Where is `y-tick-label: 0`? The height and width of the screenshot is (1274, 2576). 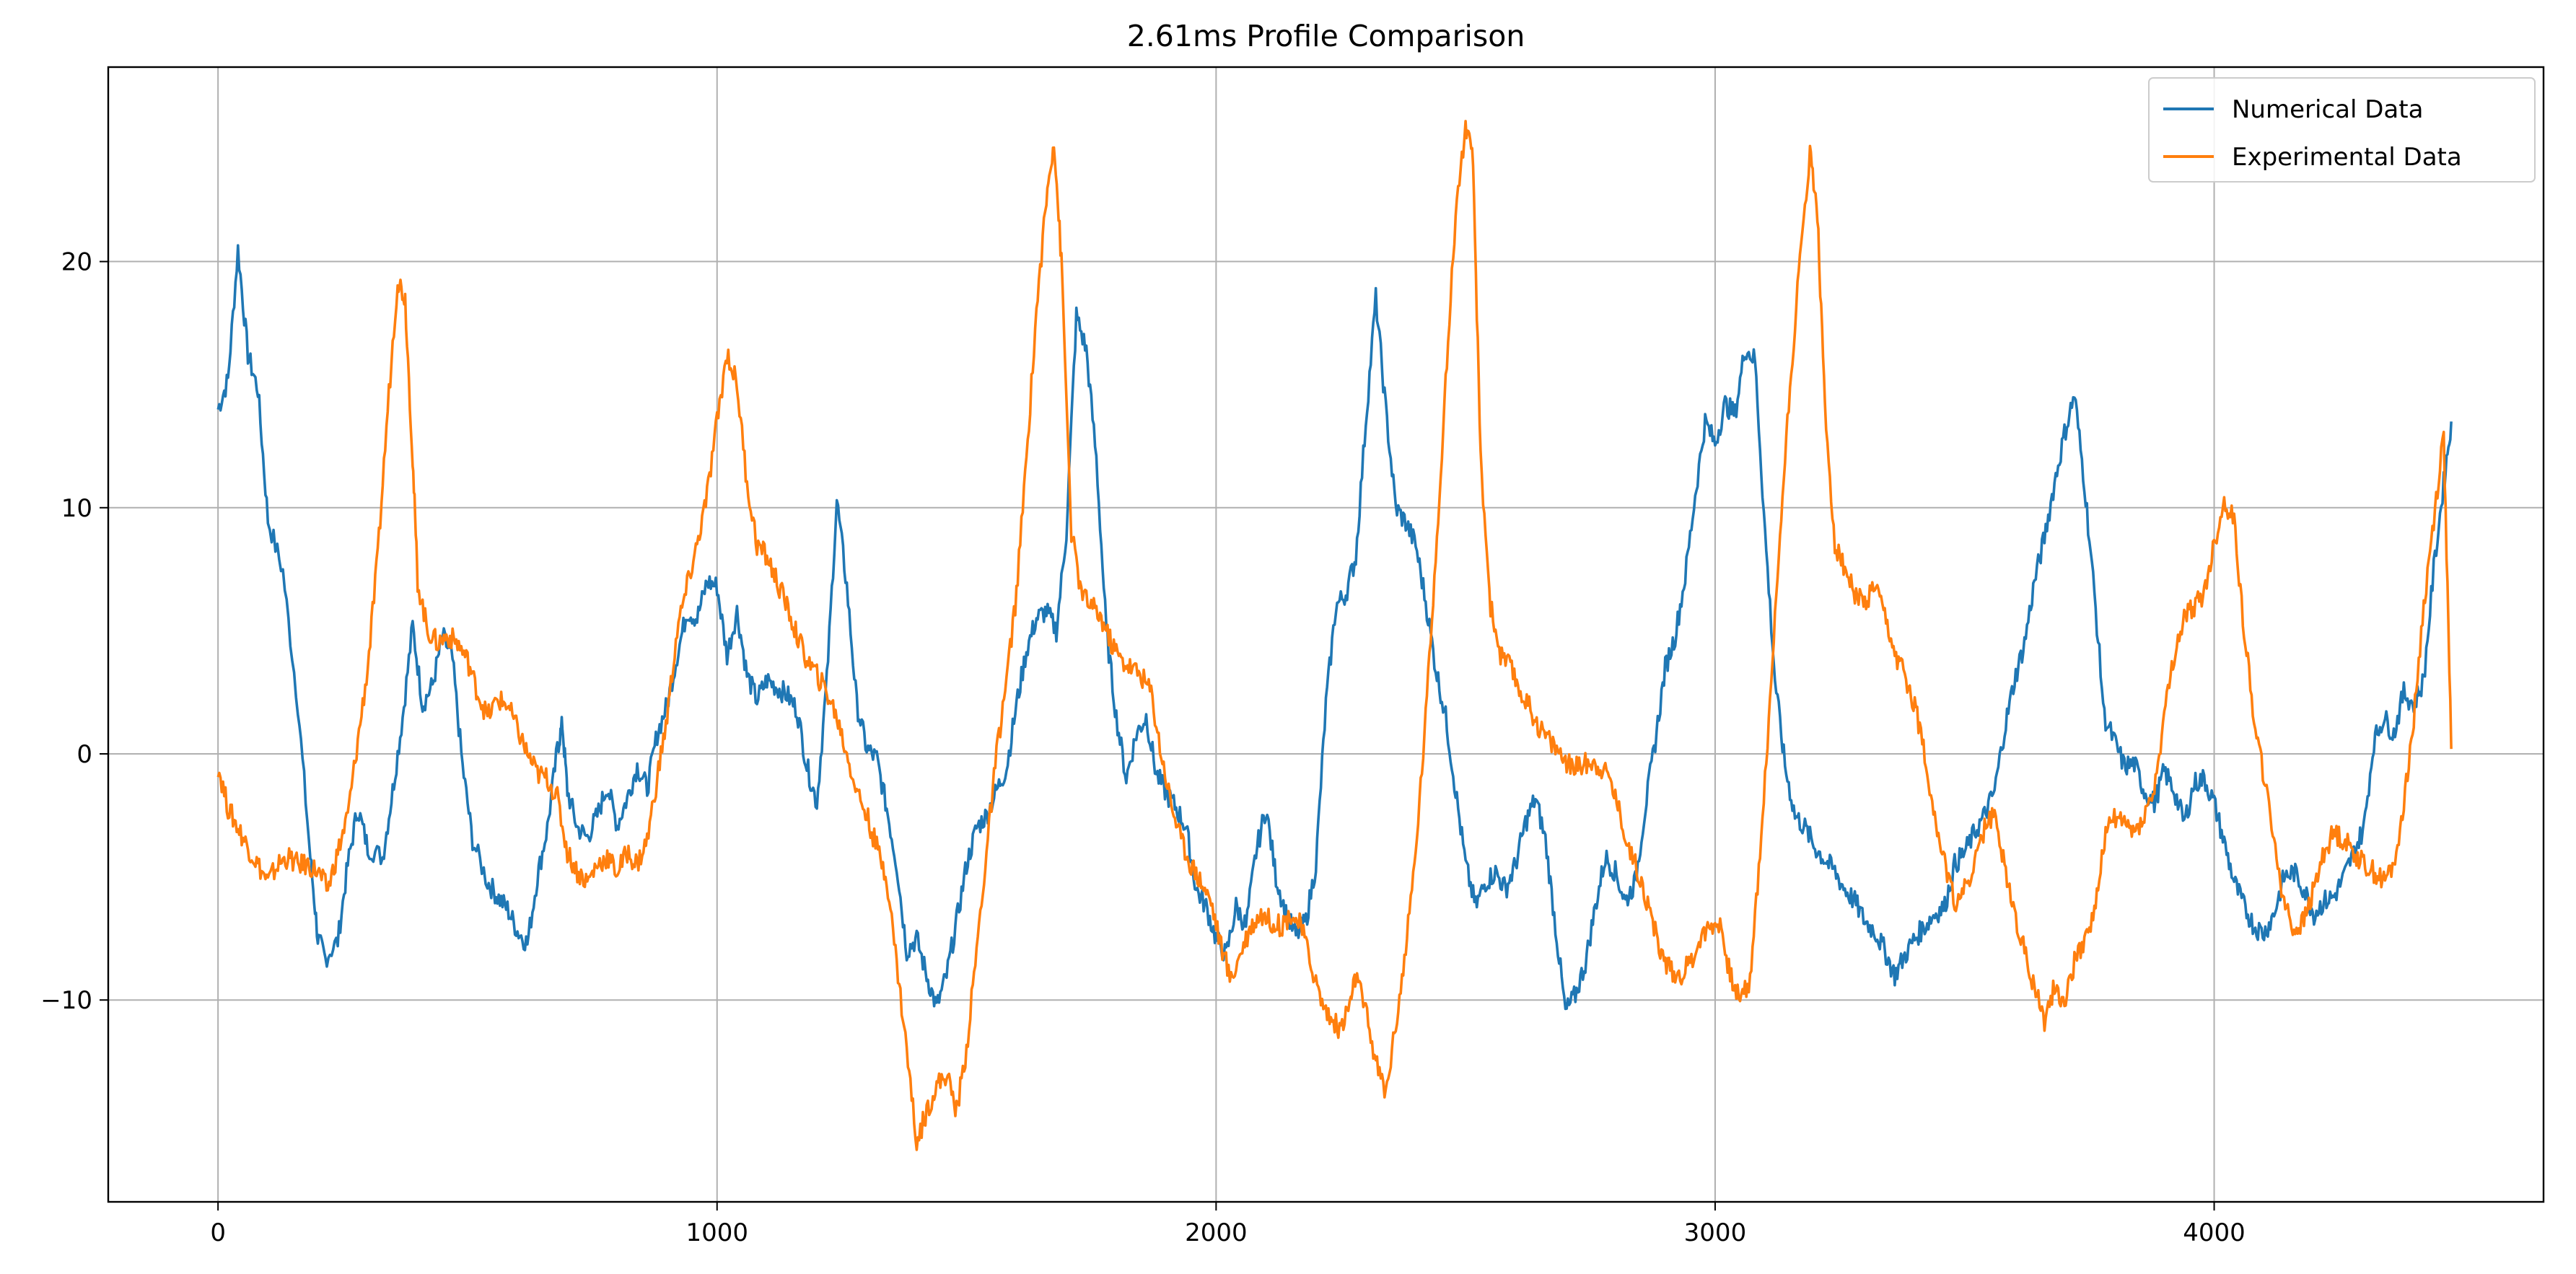
y-tick-label: 0 is located at coordinates (84, 755).